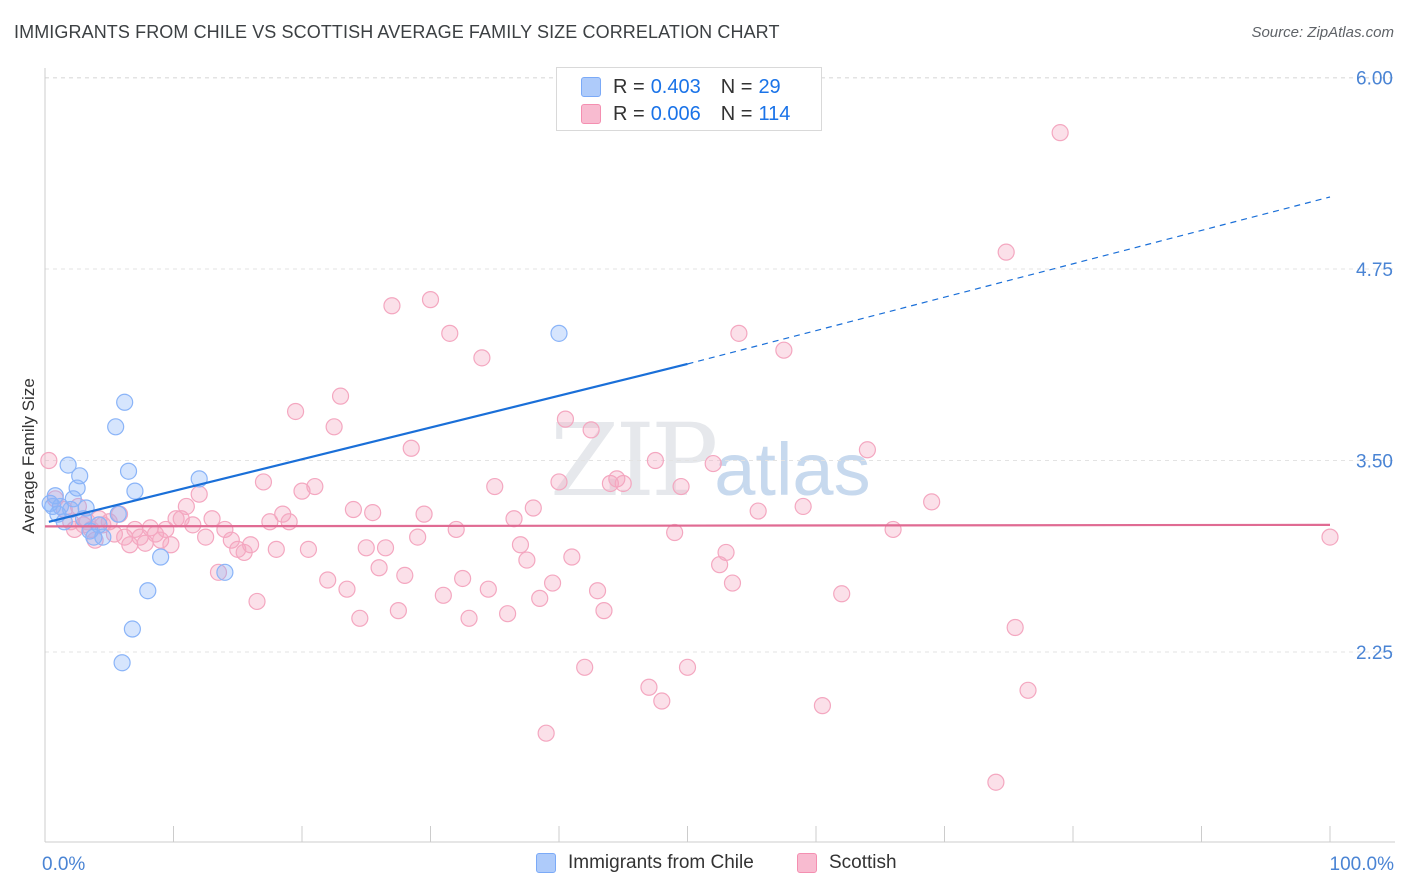  I want to click on legend-r-label: R =, so click(629, 86).